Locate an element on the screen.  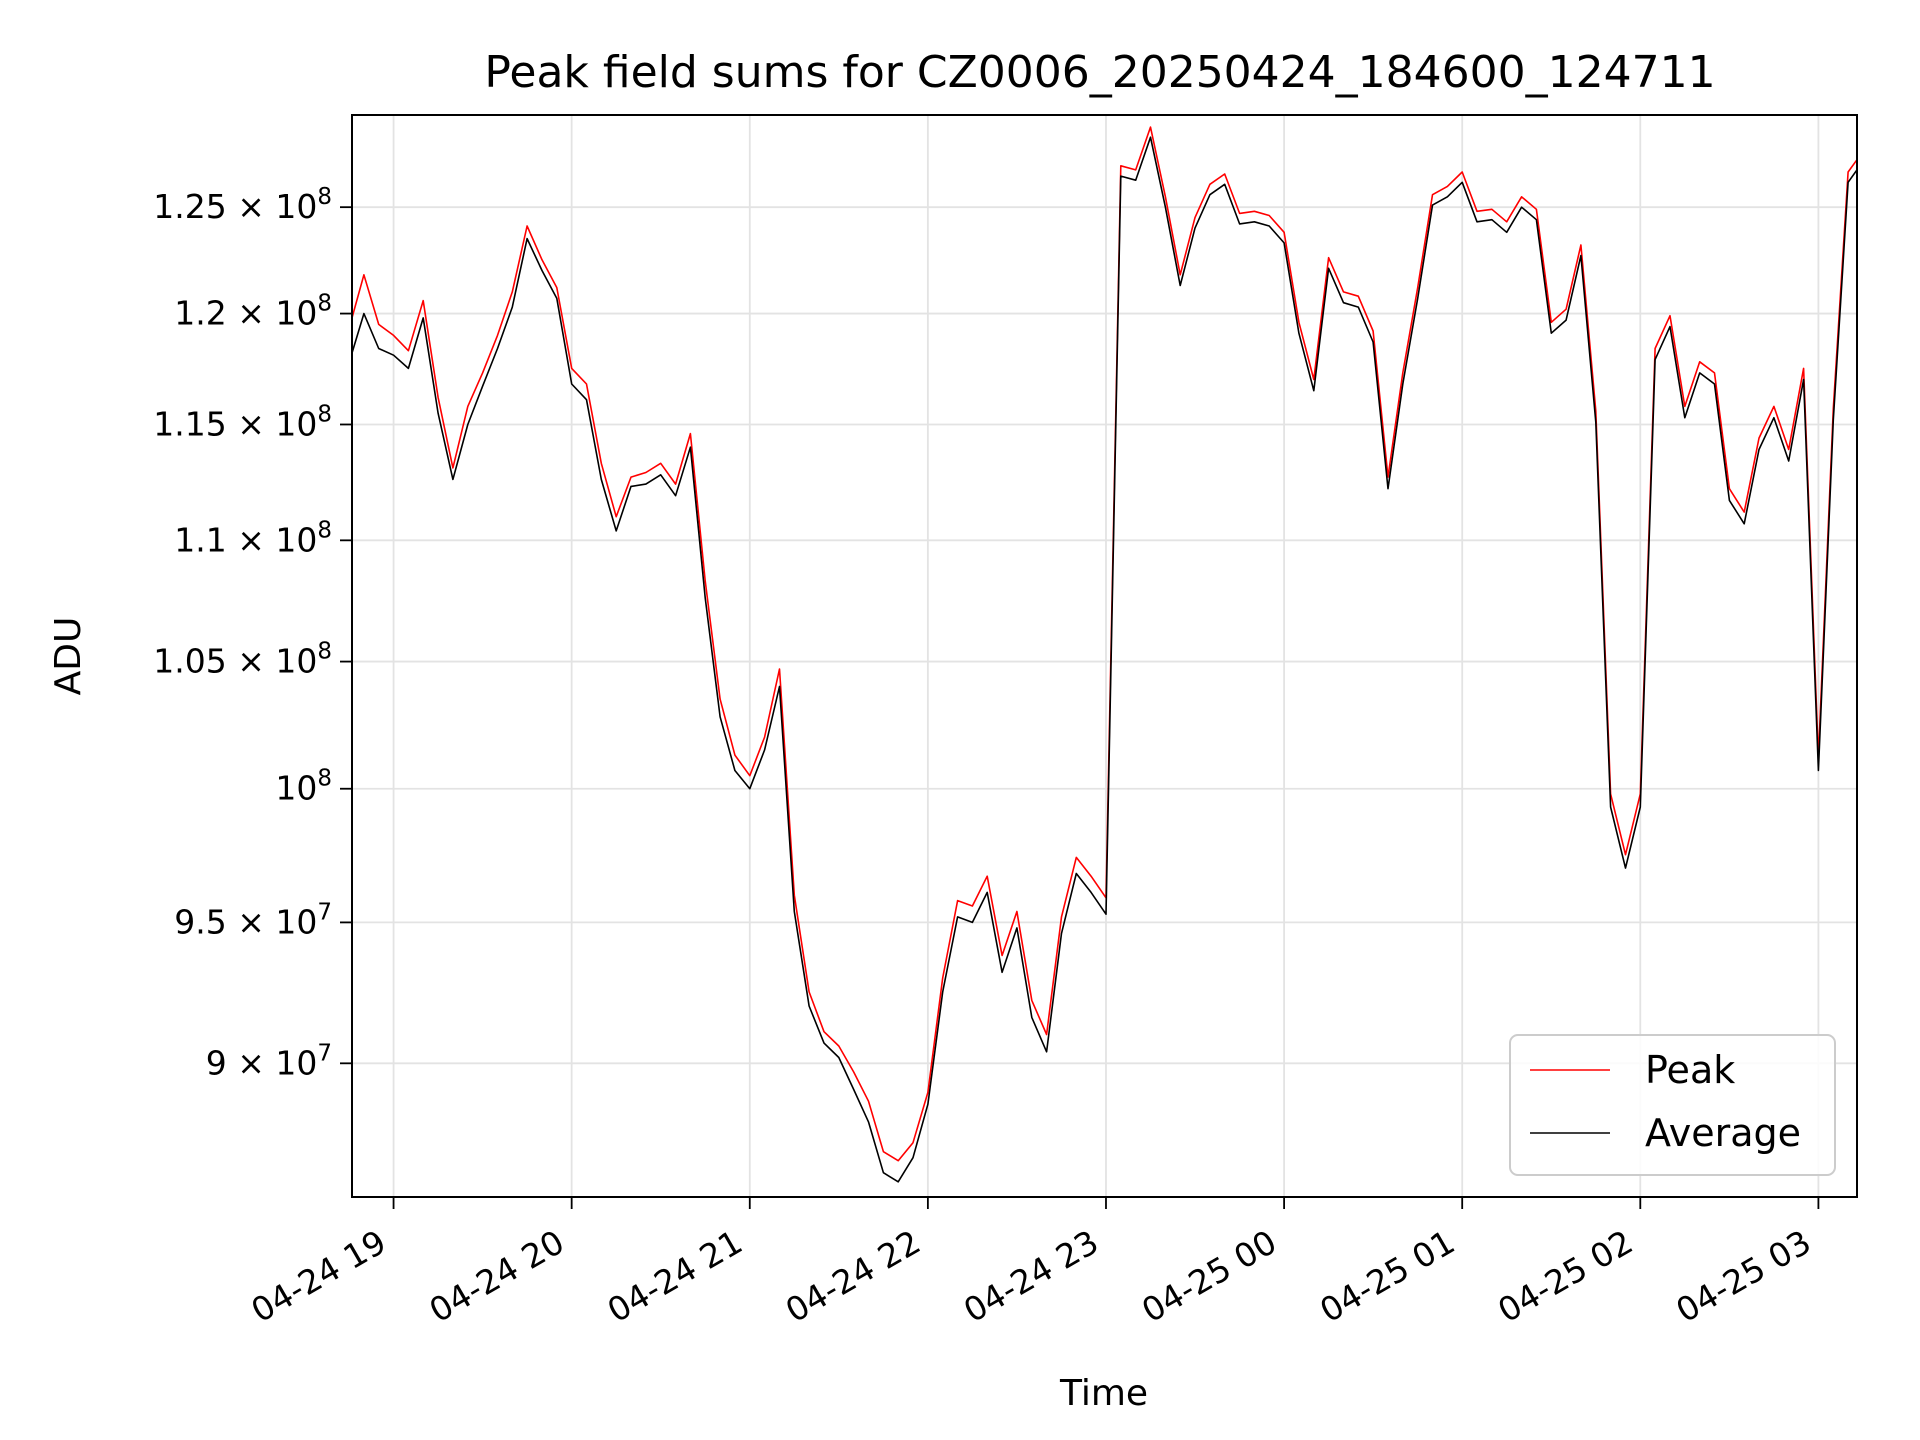
y-tick-label: 1.25 × 108 is located at coordinates (242, 205).